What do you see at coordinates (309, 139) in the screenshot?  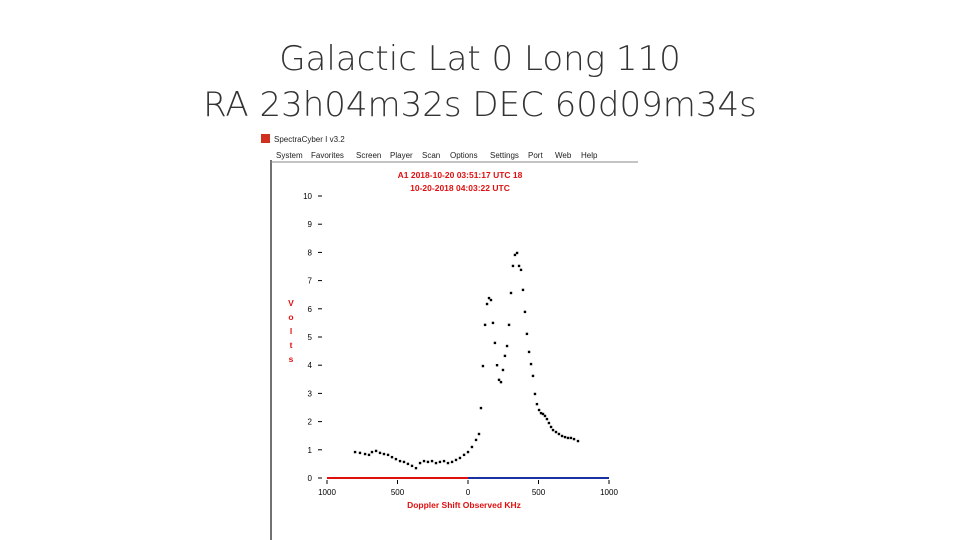 I see `window-title: SpectraCyber I v3.2` at bounding box center [309, 139].